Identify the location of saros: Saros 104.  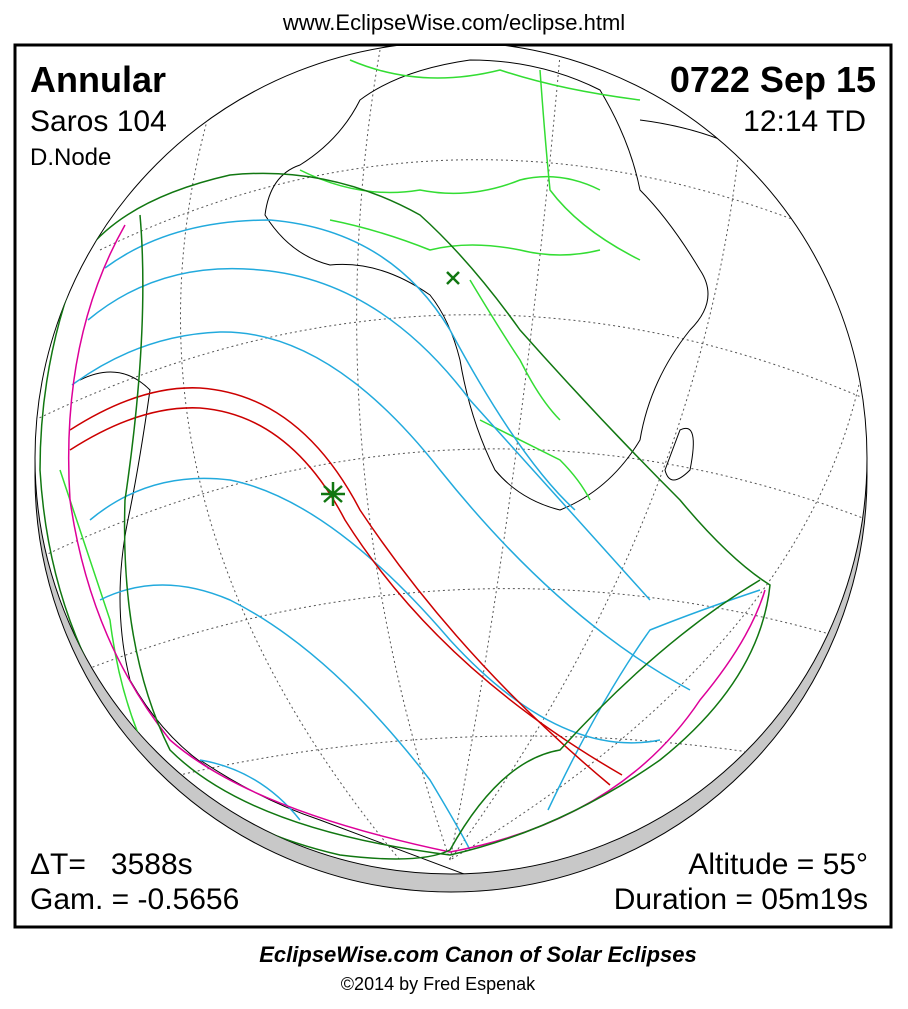
(98, 121).